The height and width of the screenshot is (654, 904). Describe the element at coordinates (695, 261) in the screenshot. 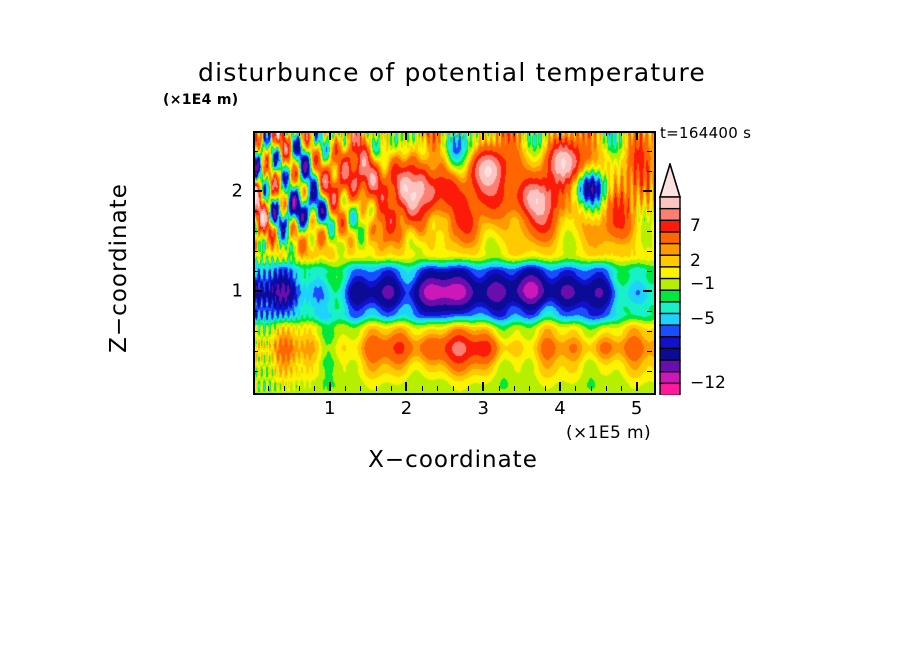

I see `colorbar-tick-label: 2` at that location.